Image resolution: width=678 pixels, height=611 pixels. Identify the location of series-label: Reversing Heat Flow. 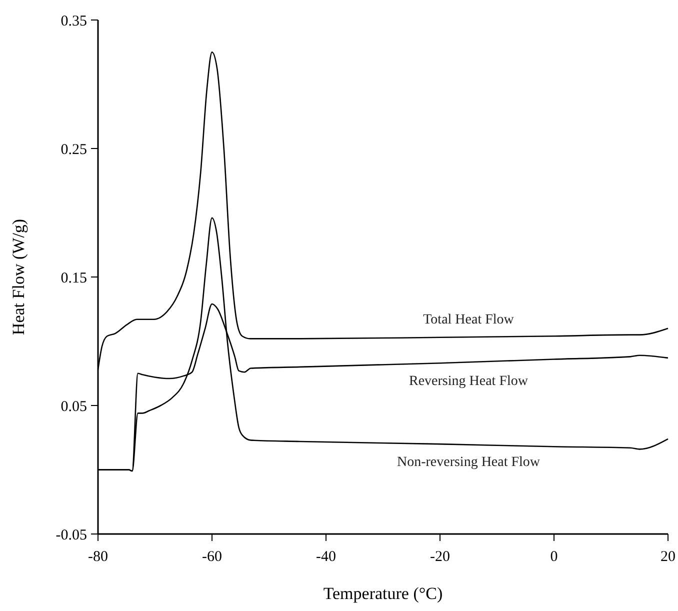
(469, 382).